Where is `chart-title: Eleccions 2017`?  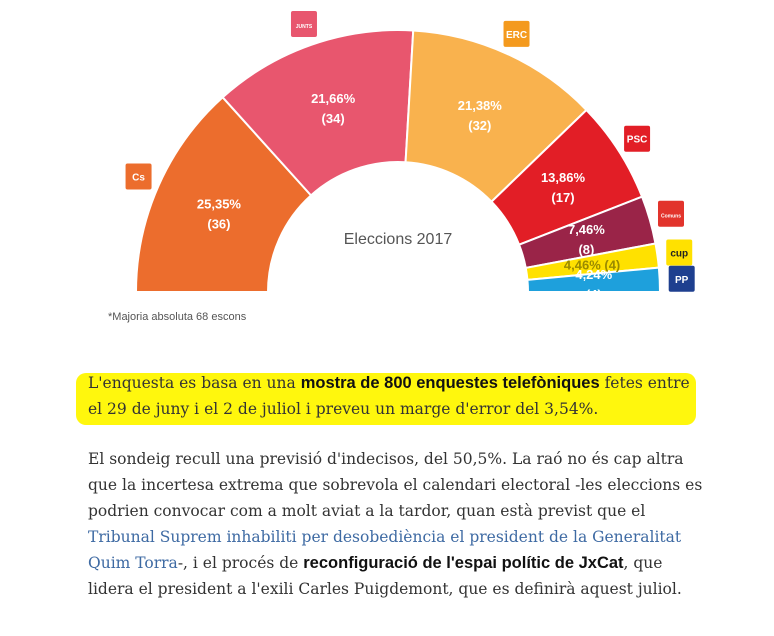
chart-title: Eleccions 2017 is located at coordinates (398, 239).